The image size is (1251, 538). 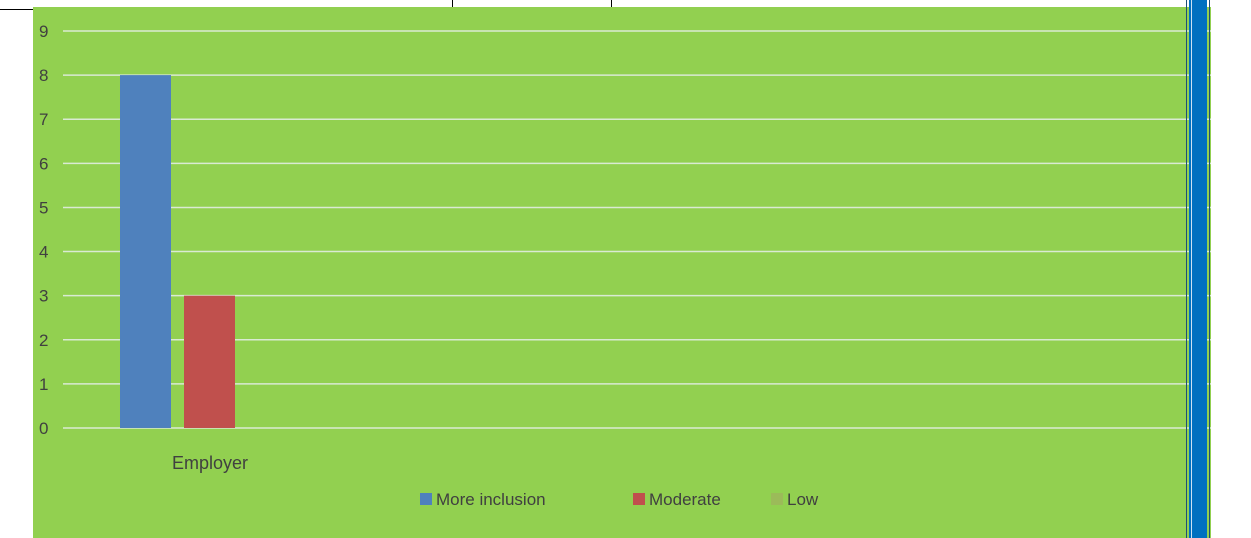 What do you see at coordinates (43, 119) in the screenshot?
I see `y-tick-label: 7` at bounding box center [43, 119].